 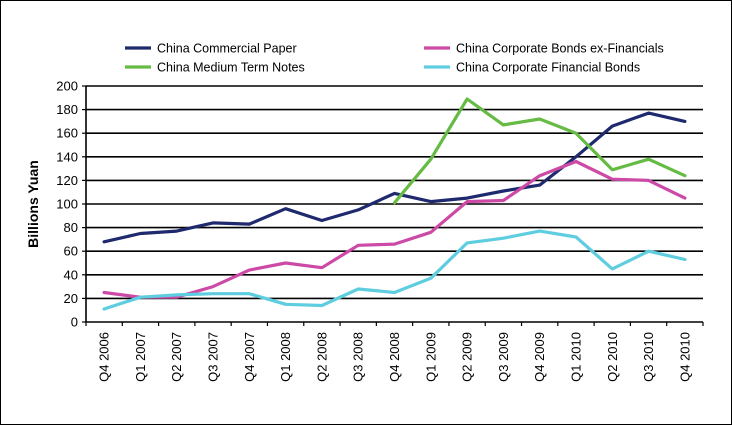 What do you see at coordinates (503, 357) in the screenshot?
I see `x-tick-label: Q3 2009` at bounding box center [503, 357].